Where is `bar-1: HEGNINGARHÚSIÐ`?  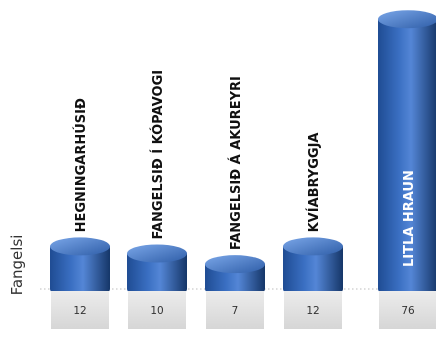
bar-1: HEGNINGARHÚSIÐ is located at coordinates (80, 198).